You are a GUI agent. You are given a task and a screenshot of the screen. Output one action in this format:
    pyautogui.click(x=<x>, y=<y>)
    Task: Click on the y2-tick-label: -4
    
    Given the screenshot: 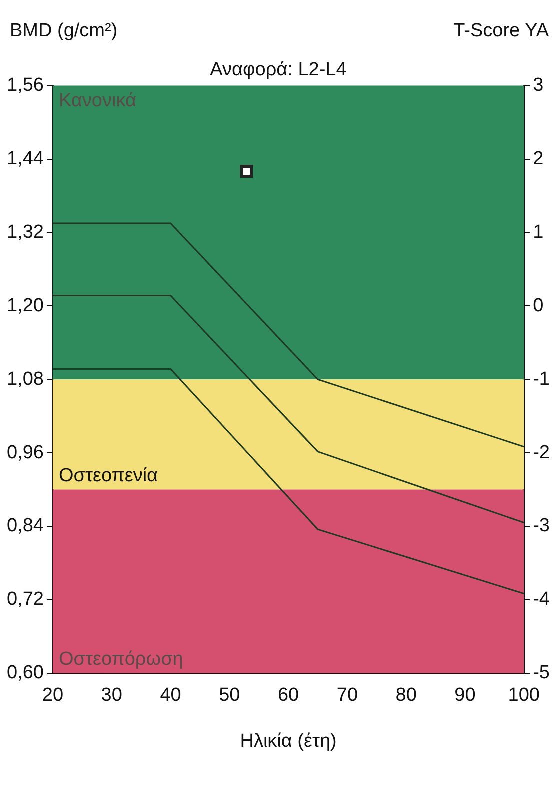 What is the action you would take?
    pyautogui.click(x=541, y=599)
    